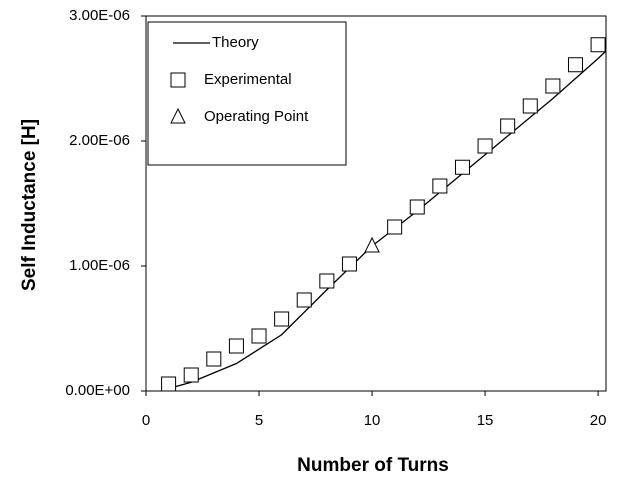 This screenshot has width=617, height=484. Describe the element at coordinates (146, 420) in the screenshot. I see `x-tick-label: 0` at that location.